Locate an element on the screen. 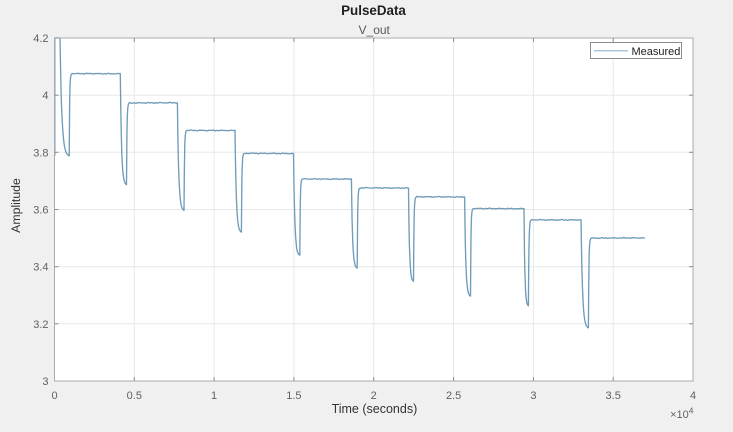  svg-text: V_out is located at coordinates (375, 30).